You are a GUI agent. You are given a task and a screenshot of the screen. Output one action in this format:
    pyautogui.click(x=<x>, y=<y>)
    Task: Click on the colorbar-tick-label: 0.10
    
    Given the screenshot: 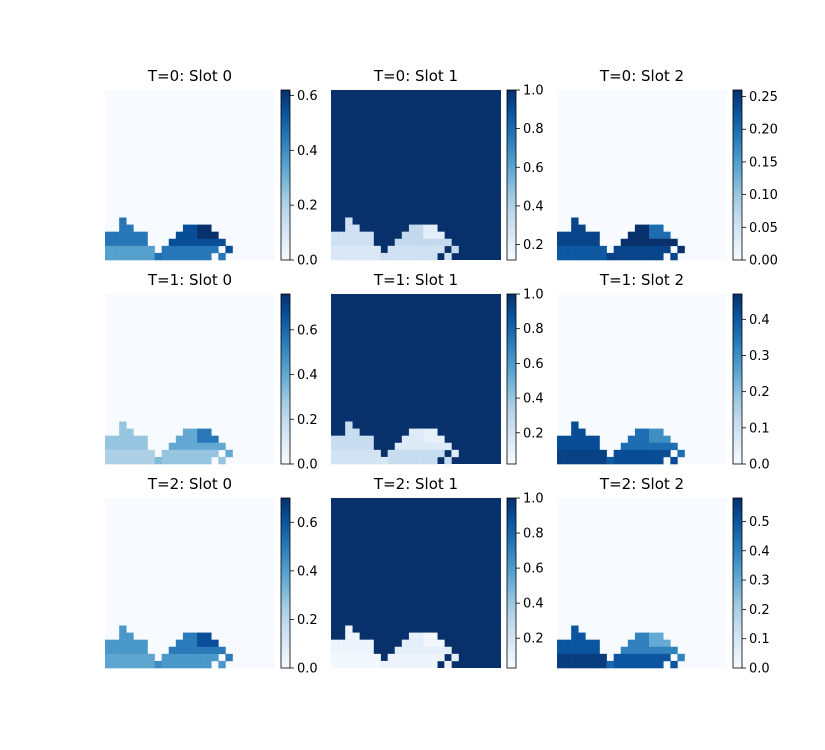 What is the action you would take?
    pyautogui.click(x=763, y=195)
    